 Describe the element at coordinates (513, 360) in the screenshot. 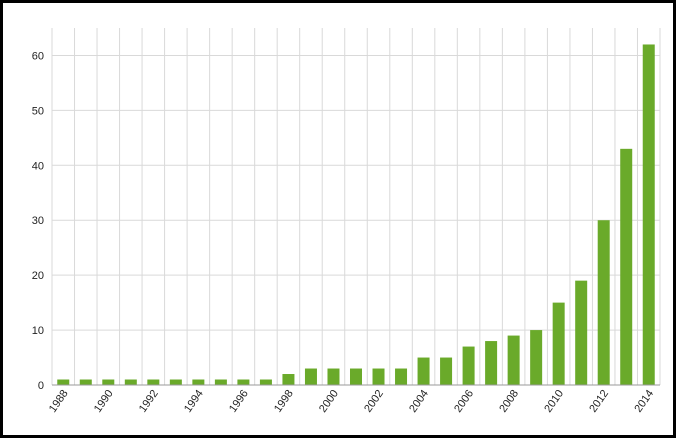

I see `bar-2008` at that location.